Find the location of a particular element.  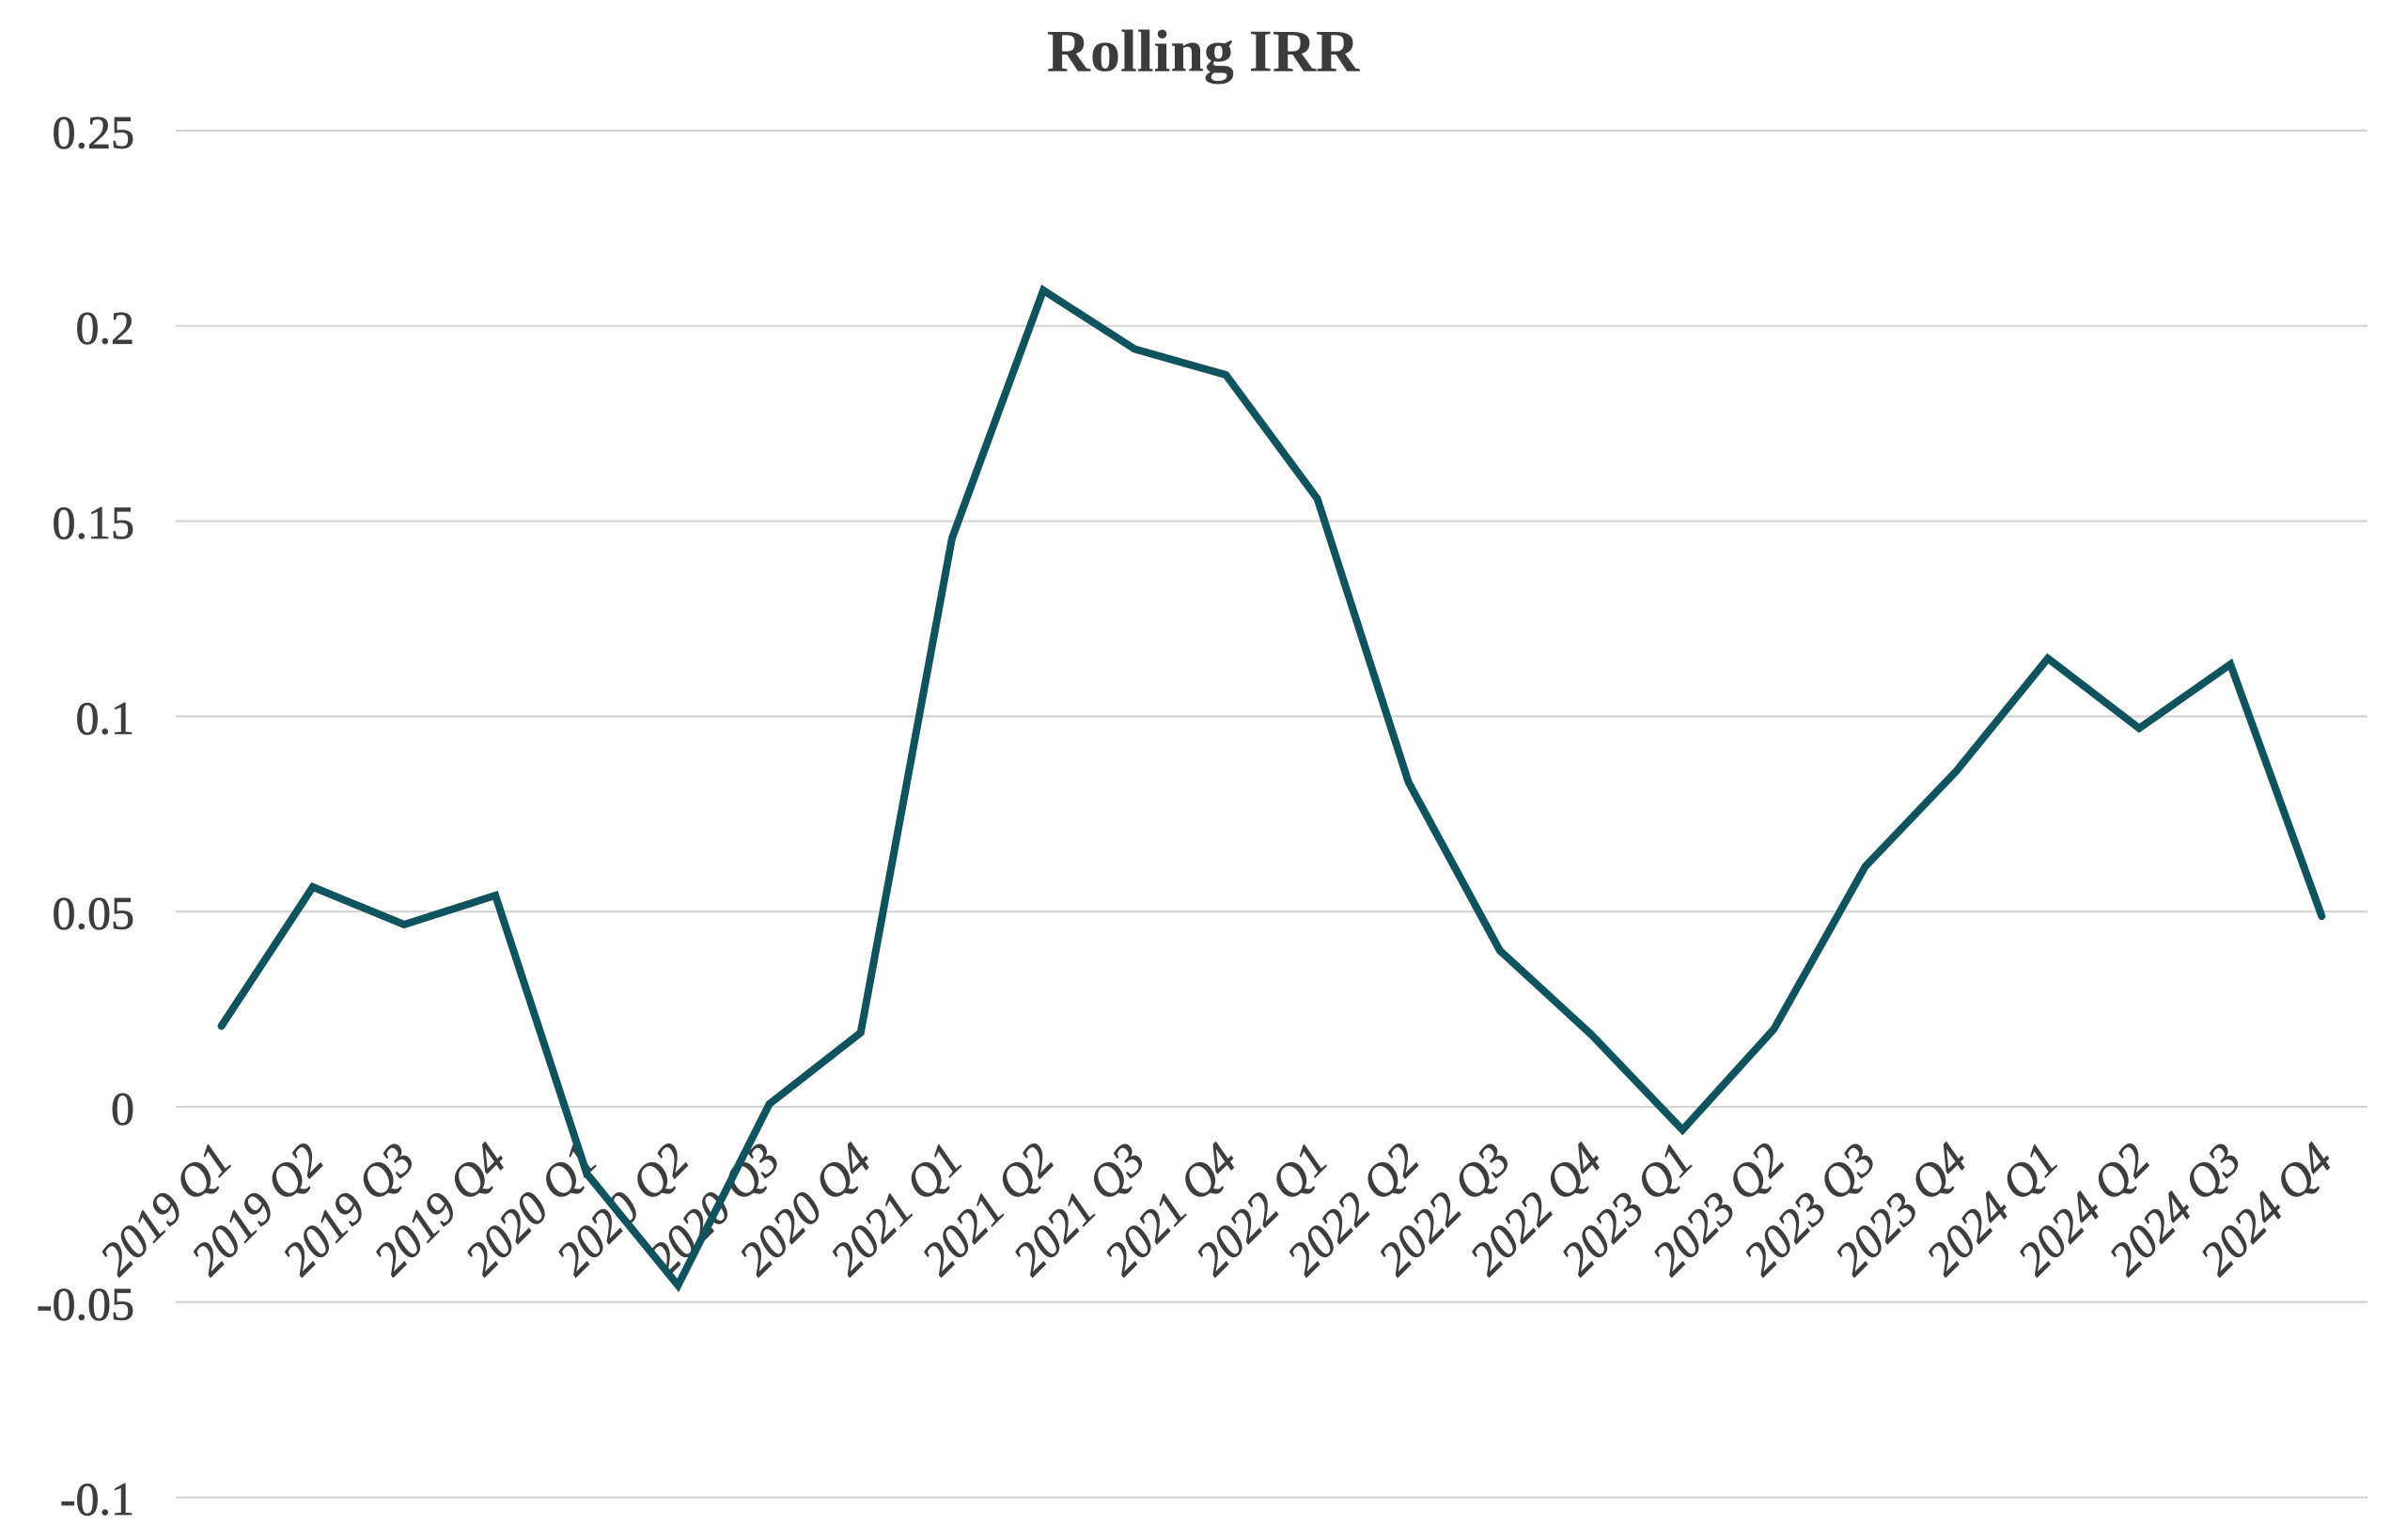

svg-text: 0 is located at coordinates (122, 1108).